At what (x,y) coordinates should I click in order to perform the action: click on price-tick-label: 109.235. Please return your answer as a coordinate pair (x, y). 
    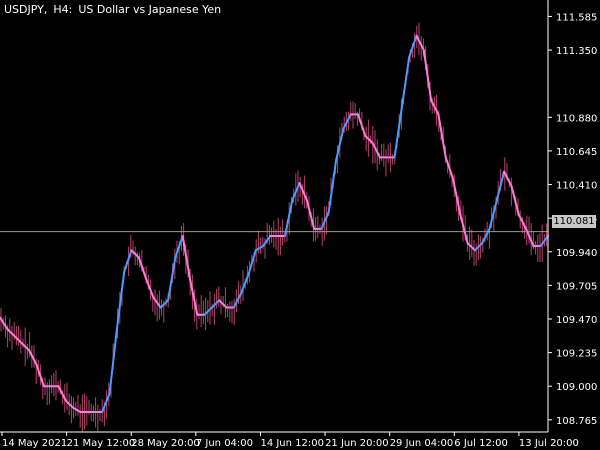
    Looking at the image, I should click on (576, 354).